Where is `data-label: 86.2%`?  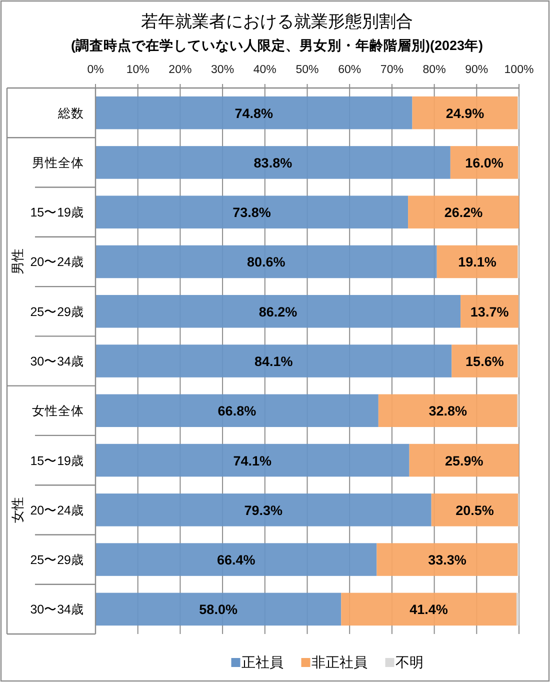
data-label: 86.2% is located at coordinates (278, 312).